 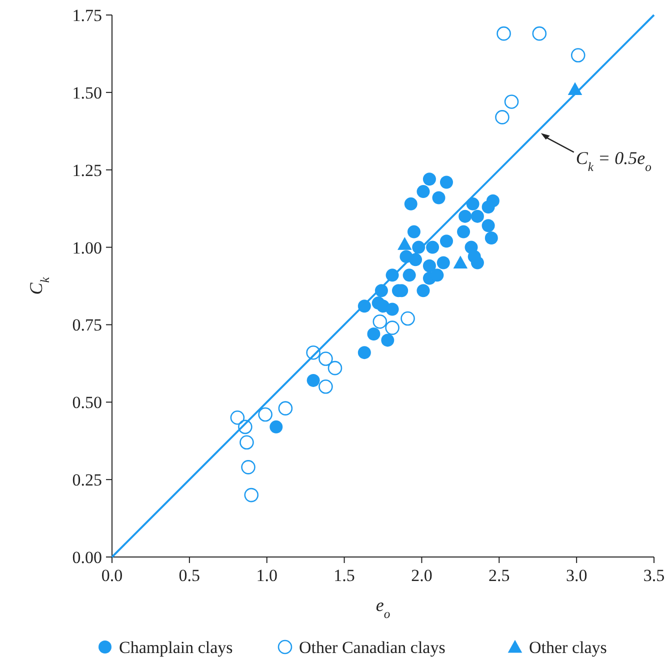 What do you see at coordinates (383, 608) in the screenshot?
I see `x-axis-title: e$_{o}$` at bounding box center [383, 608].